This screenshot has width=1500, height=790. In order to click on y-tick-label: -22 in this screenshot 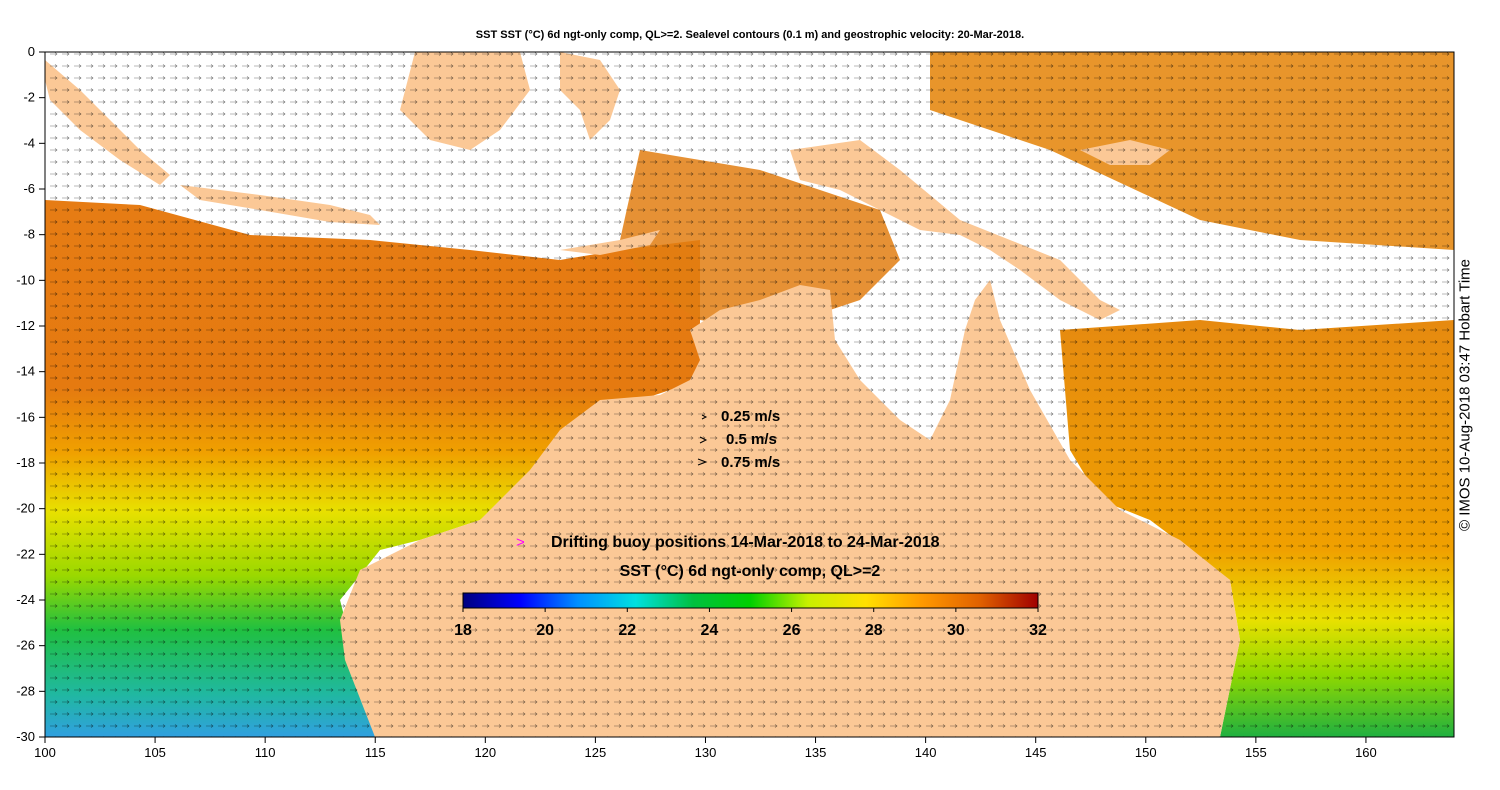, I will do `click(25, 553)`.